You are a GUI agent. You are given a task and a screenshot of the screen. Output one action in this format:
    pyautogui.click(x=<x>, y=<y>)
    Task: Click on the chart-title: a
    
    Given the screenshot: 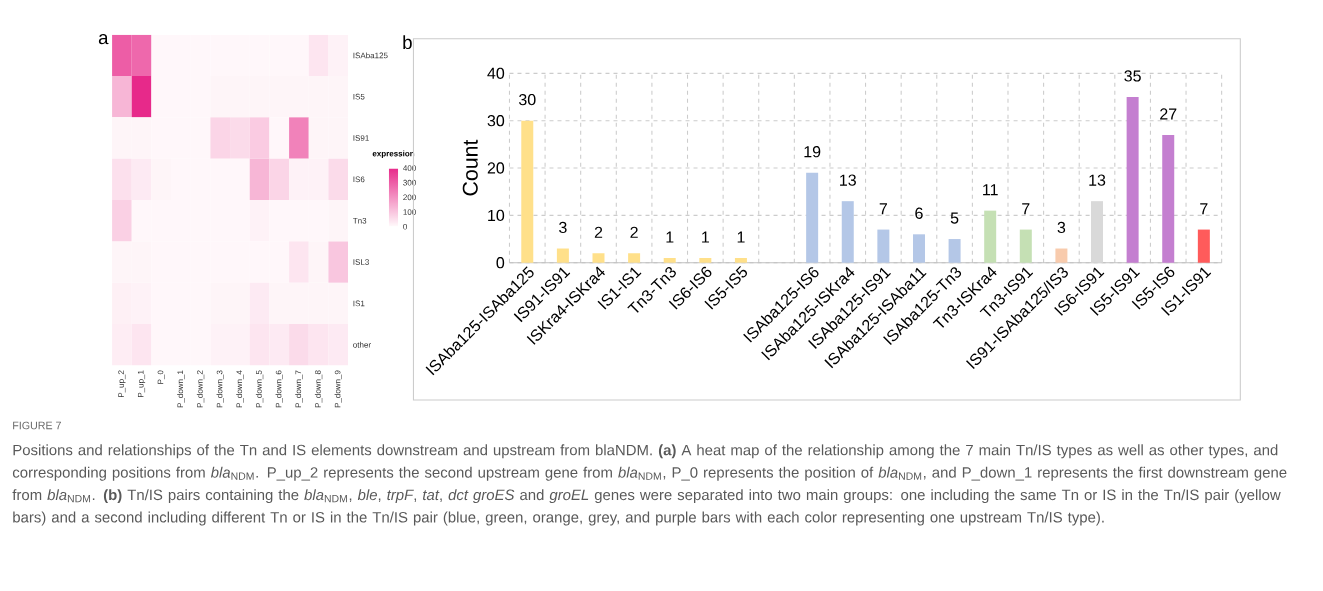 What is the action you would take?
    pyautogui.click(x=103, y=39)
    